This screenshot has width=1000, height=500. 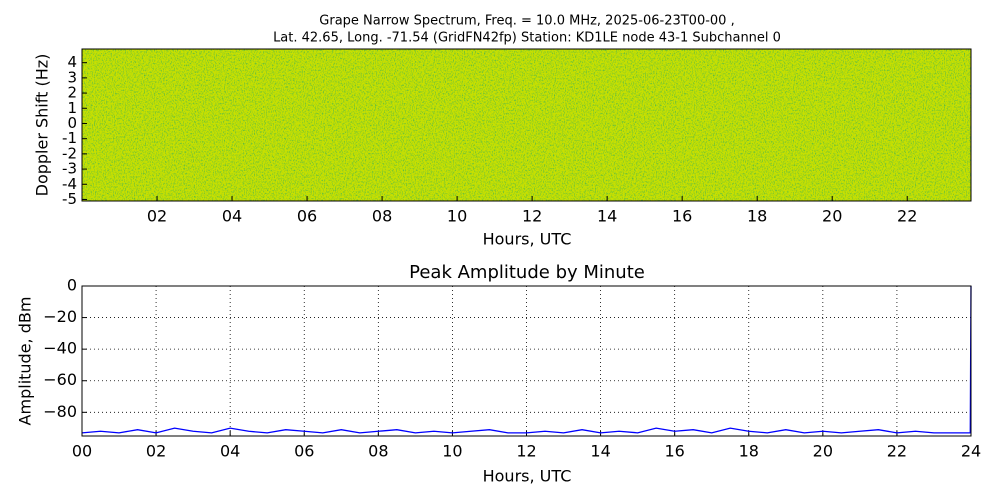 What do you see at coordinates (60, 379) in the screenshot?
I see `y-tick-label: −60` at bounding box center [60, 379].